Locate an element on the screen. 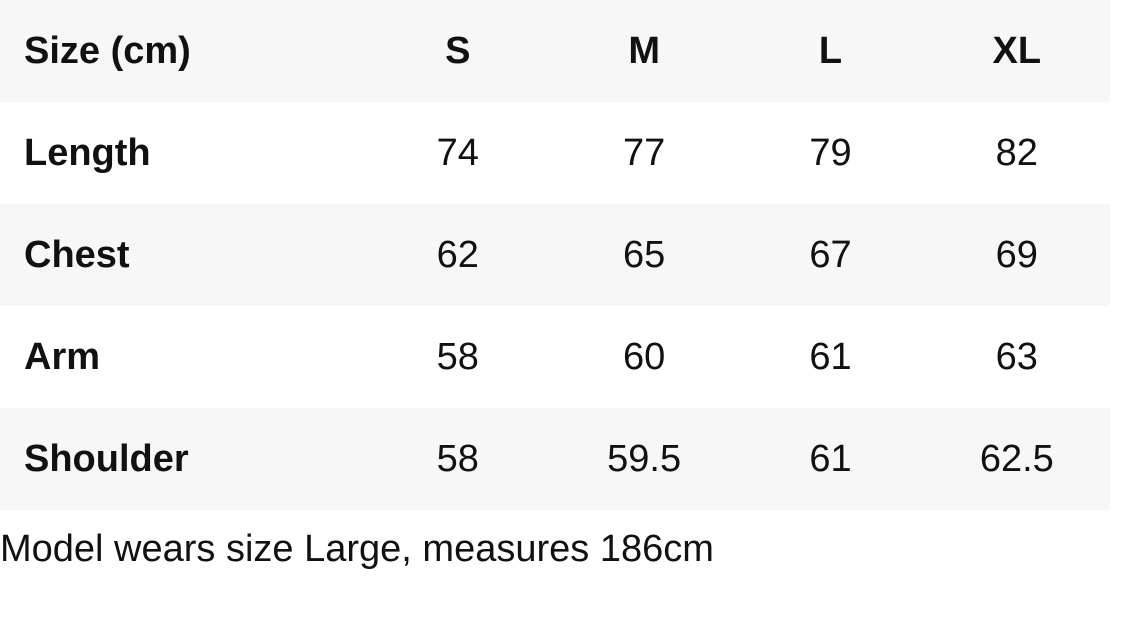 Image resolution: width=1125 pixels, height=628 pixels. header-l: L is located at coordinates (830, 50).